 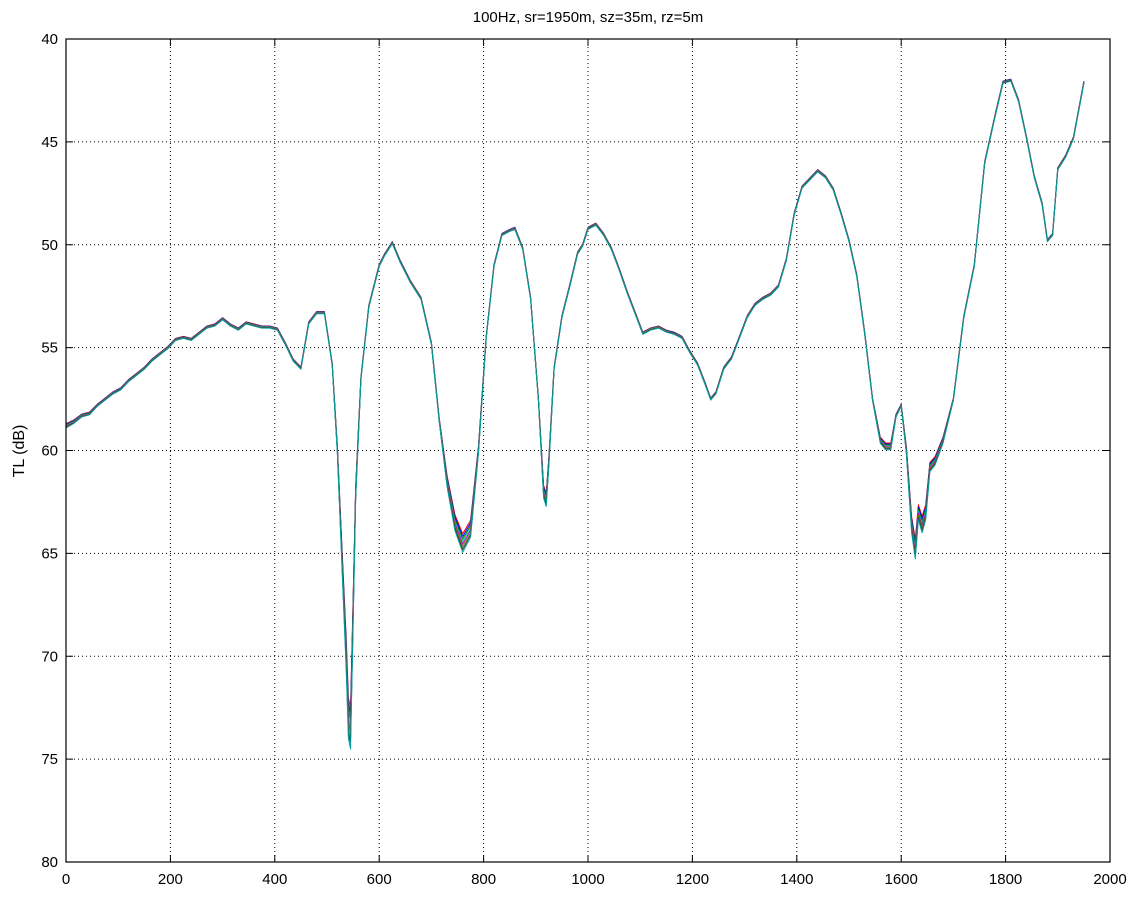 I want to click on x-tick-label: 1200, so click(x=692, y=879).